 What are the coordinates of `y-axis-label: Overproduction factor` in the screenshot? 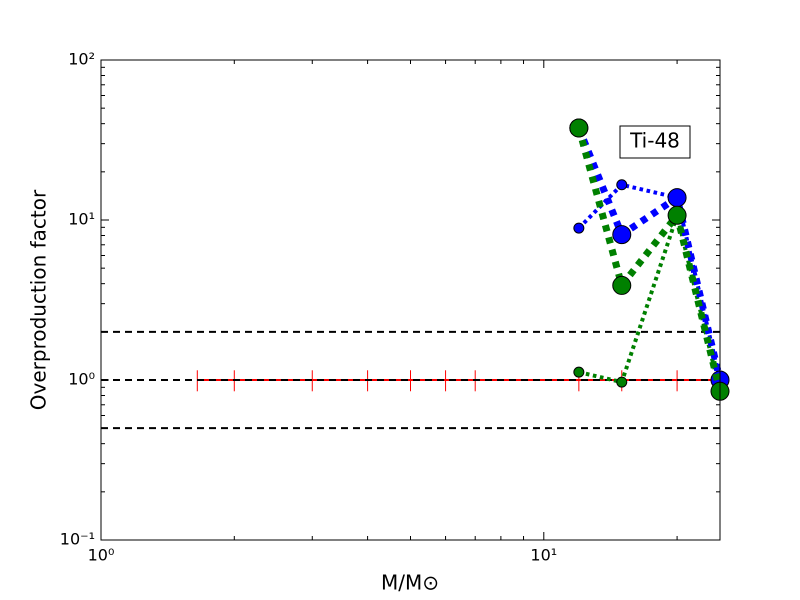 It's located at (39, 299).